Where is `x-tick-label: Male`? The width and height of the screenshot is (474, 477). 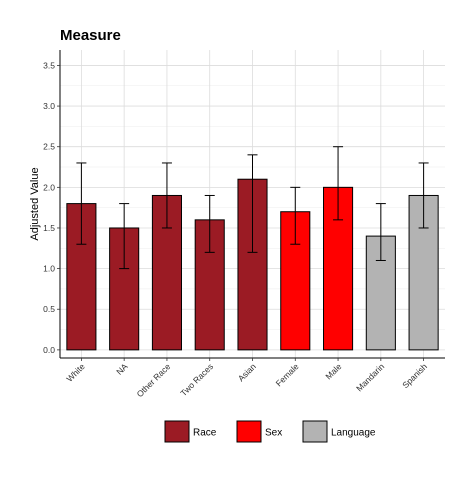 x-tick-label: Male is located at coordinates (333, 371).